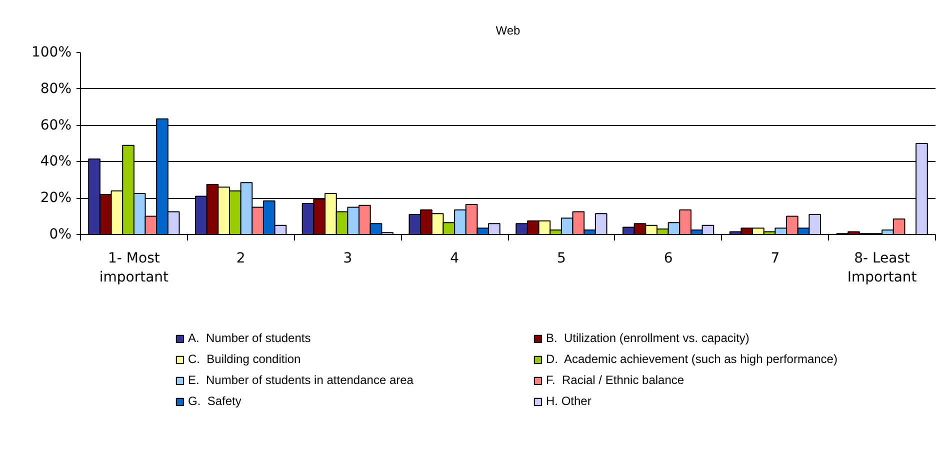  What do you see at coordinates (648, 338) in the screenshot?
I see `legend-label: B. Utilization (enrollment vs. capacity)` at bounding box center [648, 338].